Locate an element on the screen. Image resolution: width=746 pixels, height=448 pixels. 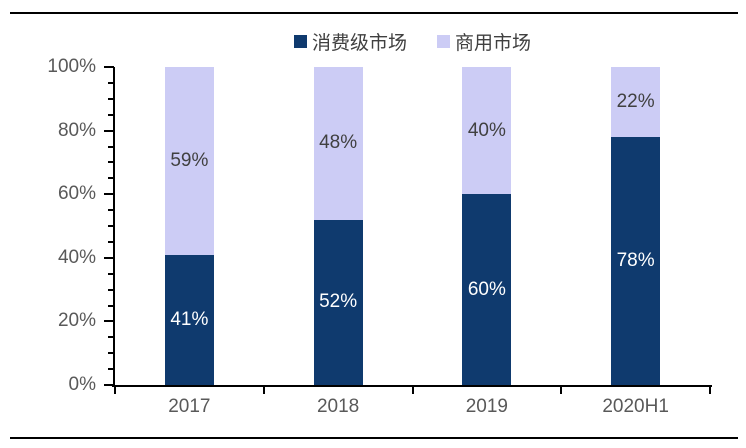
bottom-border-line is located at coordinates (374, 438).